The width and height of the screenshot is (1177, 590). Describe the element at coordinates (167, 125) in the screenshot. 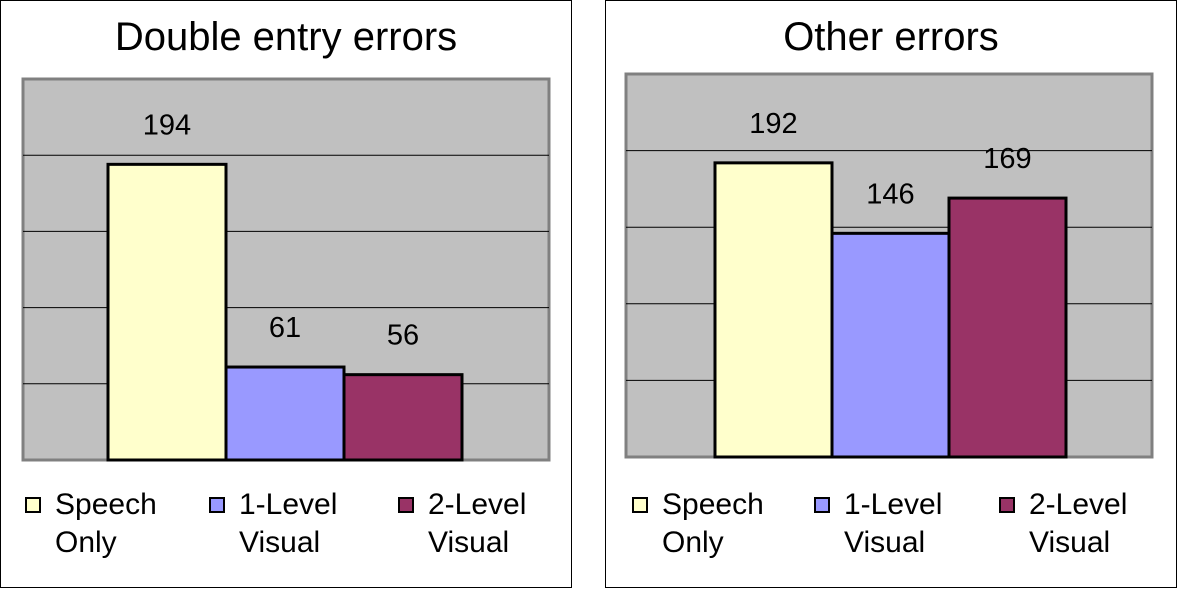

I see `data-label-speech-only: 194` at that location.